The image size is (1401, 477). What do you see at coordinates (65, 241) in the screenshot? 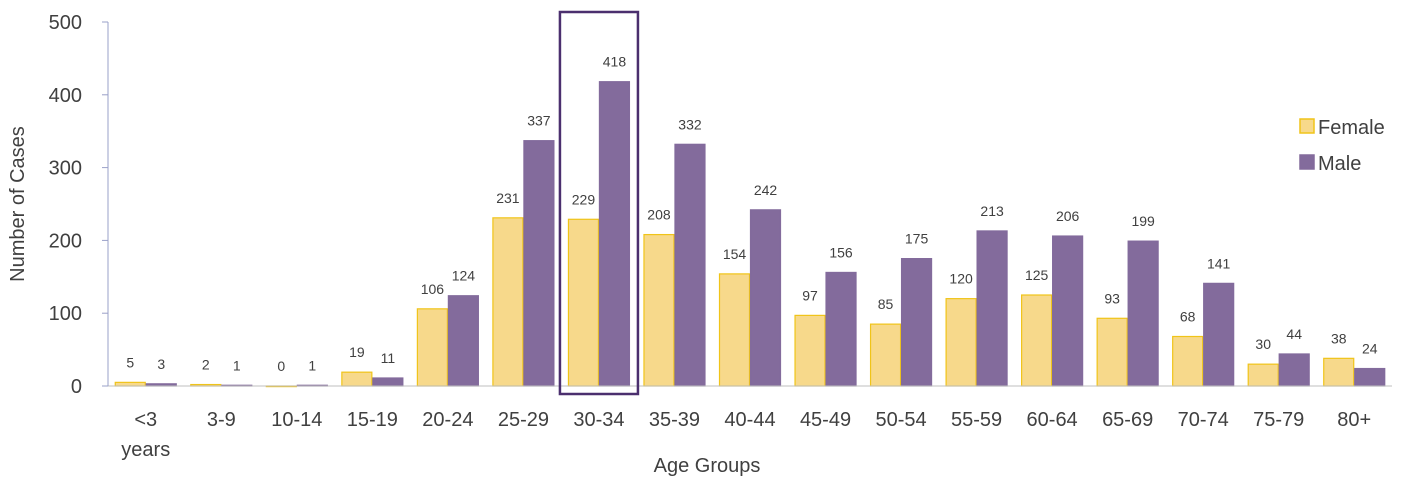
I see `y-tick-label-200: 200` at bounding box center [65, 241].